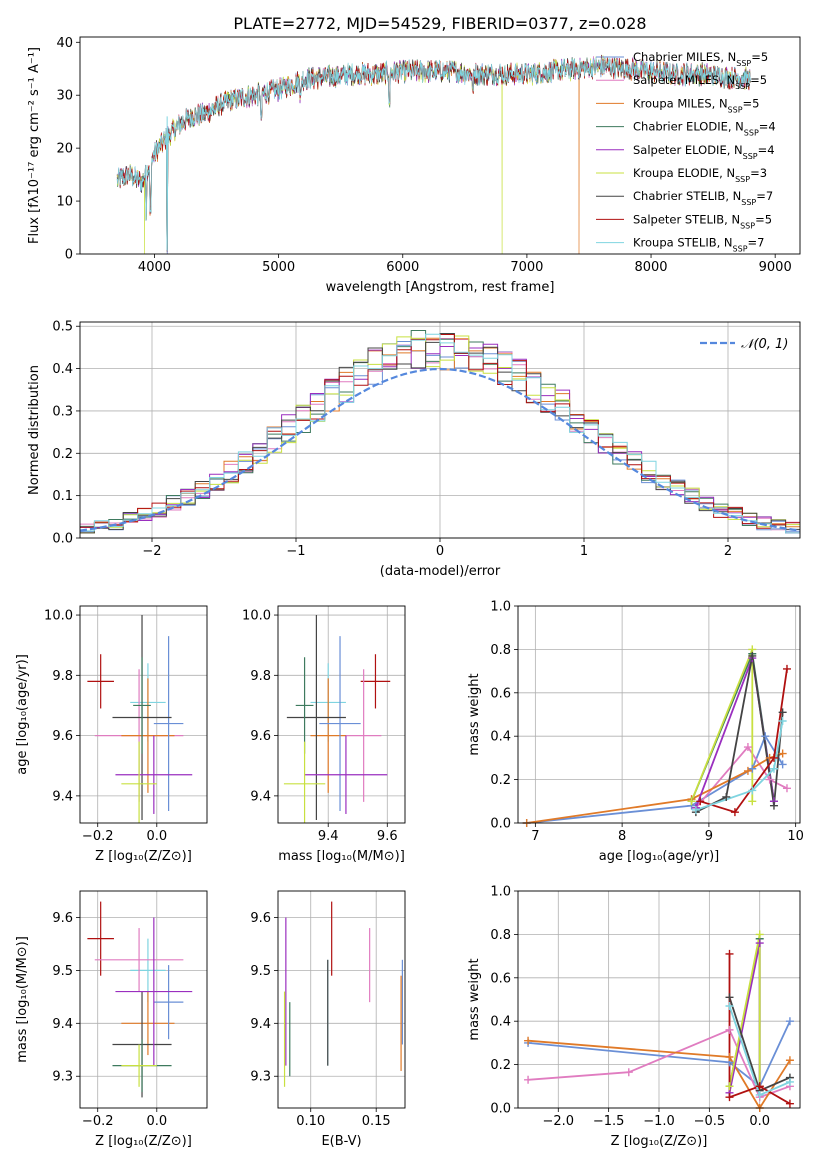 Image resolution: width=819 pixels, height=1170 pixels. I want to click on y-tick-label: 9.8, so click(62, 676).